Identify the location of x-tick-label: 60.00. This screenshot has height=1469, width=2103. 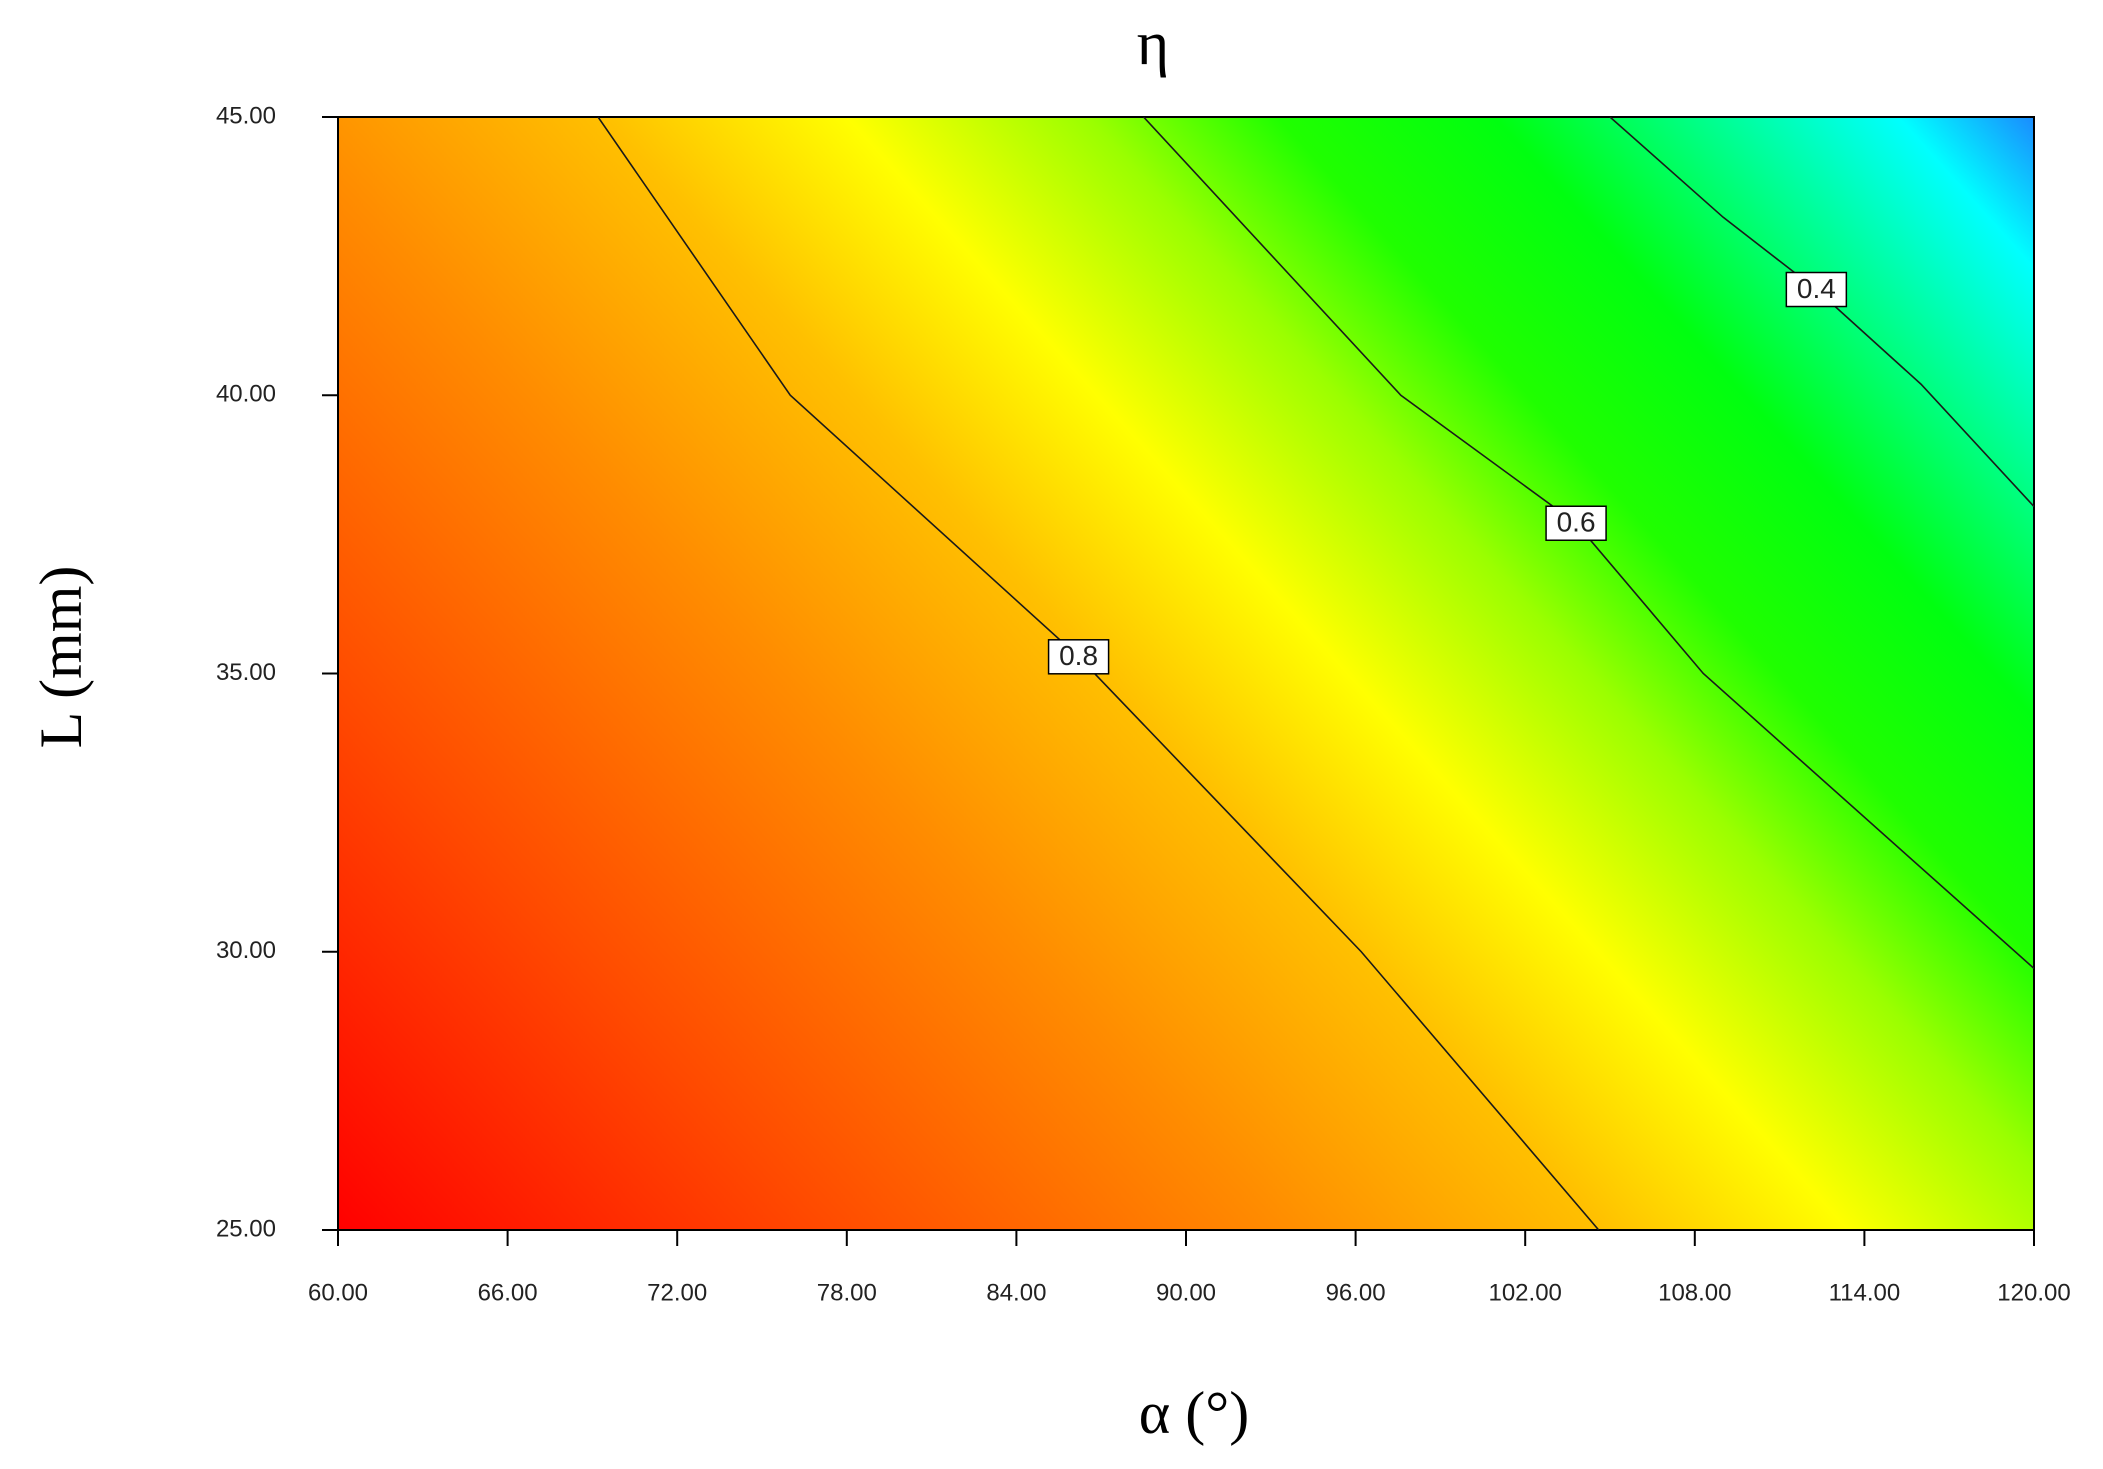
(338, 1292).